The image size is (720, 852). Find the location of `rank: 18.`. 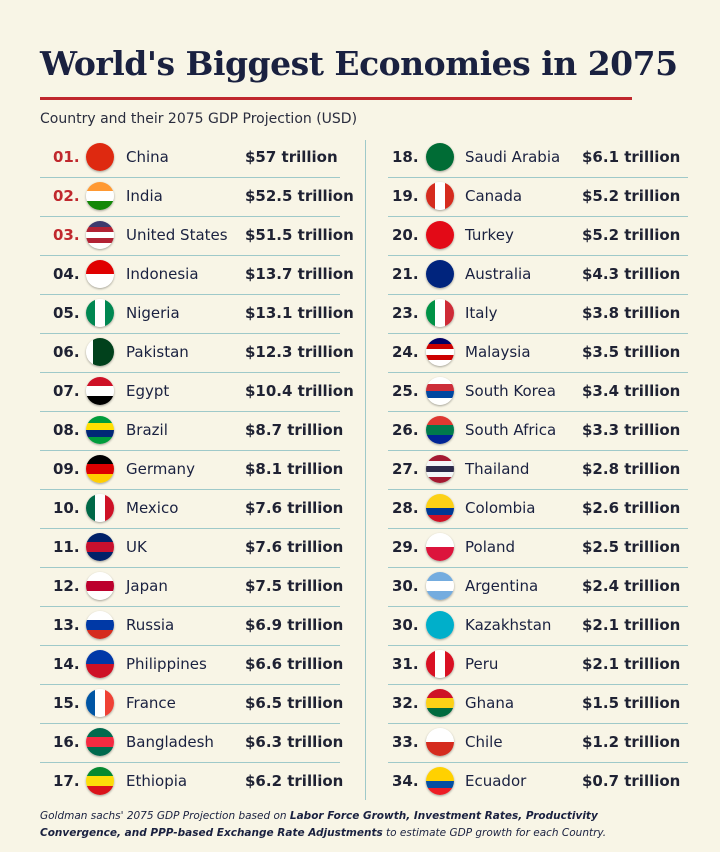

rank: 18. is located at coordinates (405, 157).